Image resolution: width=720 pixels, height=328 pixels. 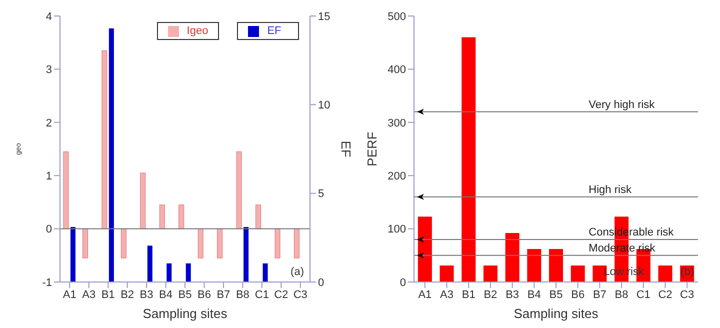 What do you see at coordinates (397, 230) in the screenshot?
I see `y-tick-label: 100` at bounding box center [397, 230].